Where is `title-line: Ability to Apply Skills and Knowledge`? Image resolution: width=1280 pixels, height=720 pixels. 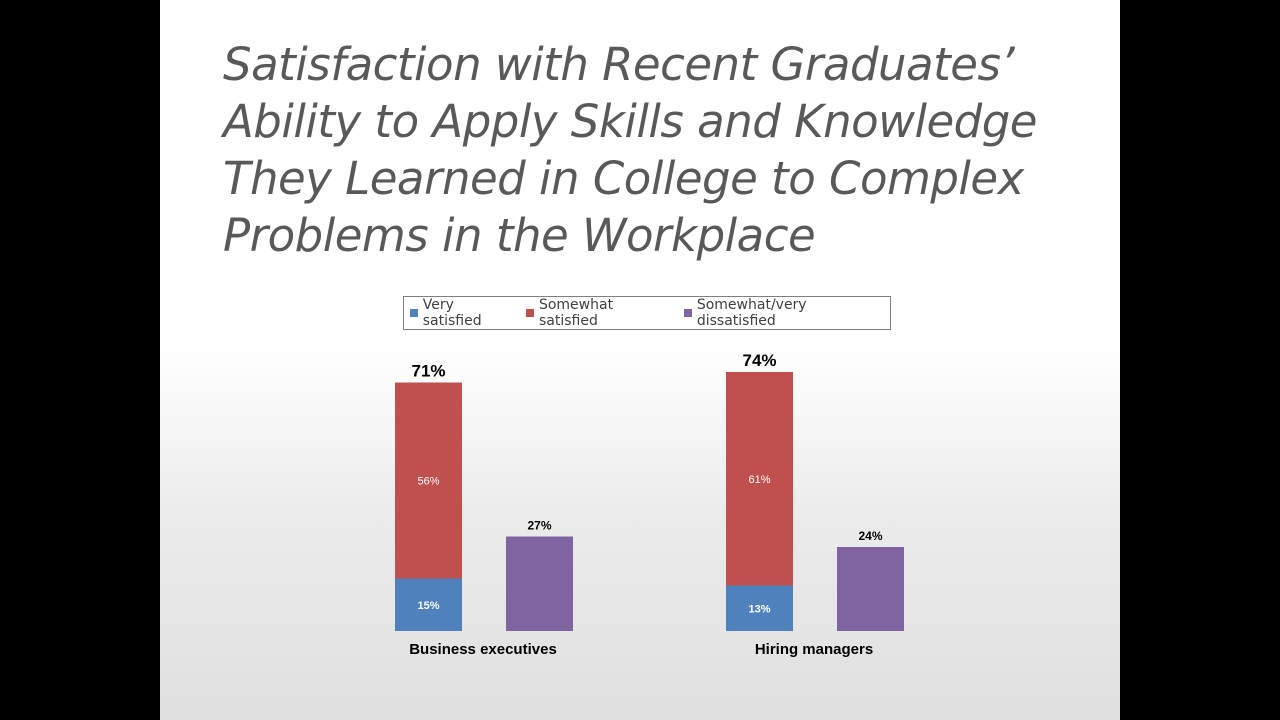
title-line: Ability to Apply Skills and Knowledge is located at coordinates (630, 121).